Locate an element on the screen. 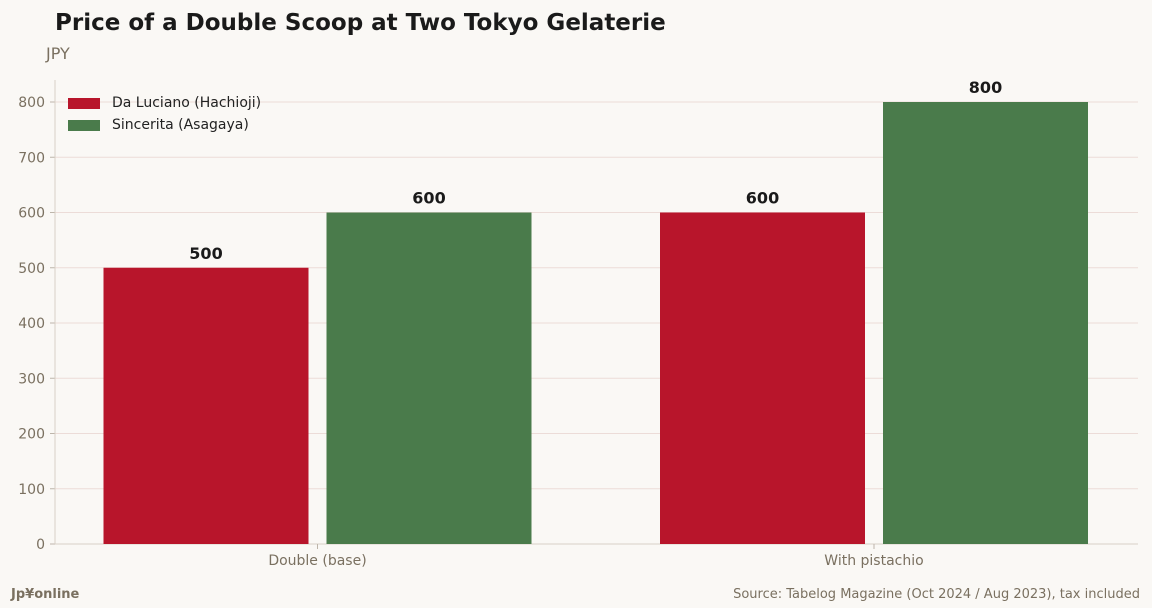 The width and height of the screenshot is (1152, 608). legend-label: Sincerita (Asagaya) is located at coordinates (180, 125).